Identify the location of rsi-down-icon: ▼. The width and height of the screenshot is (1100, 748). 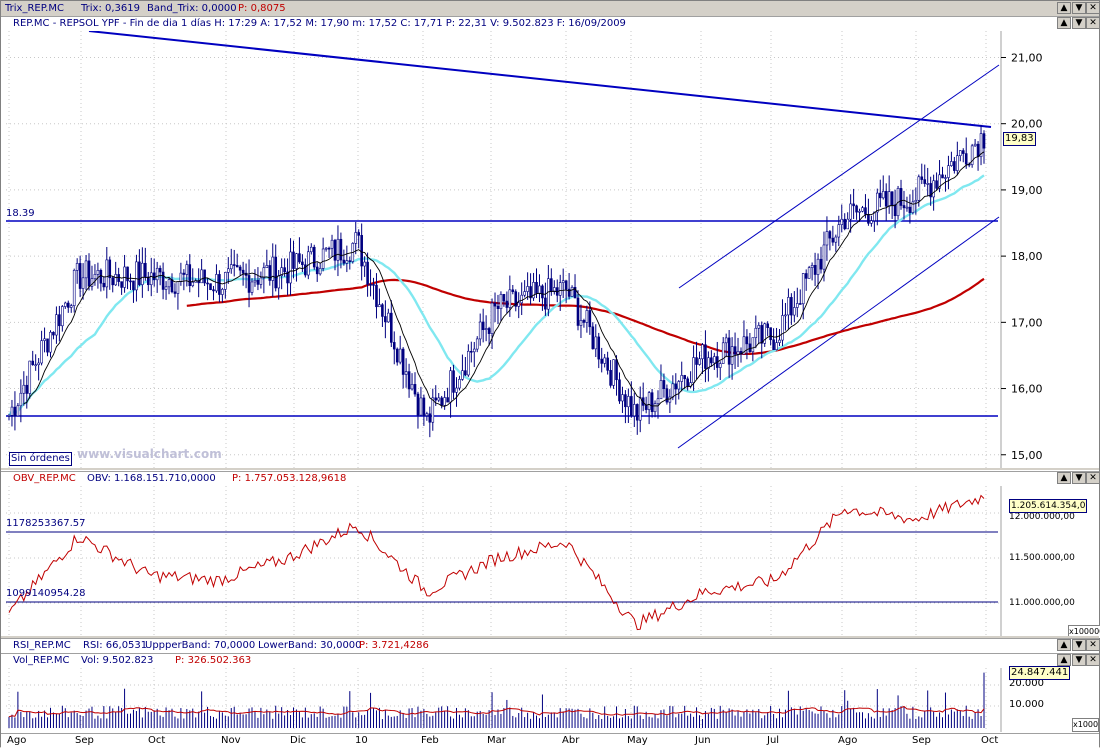
(1079, 645).